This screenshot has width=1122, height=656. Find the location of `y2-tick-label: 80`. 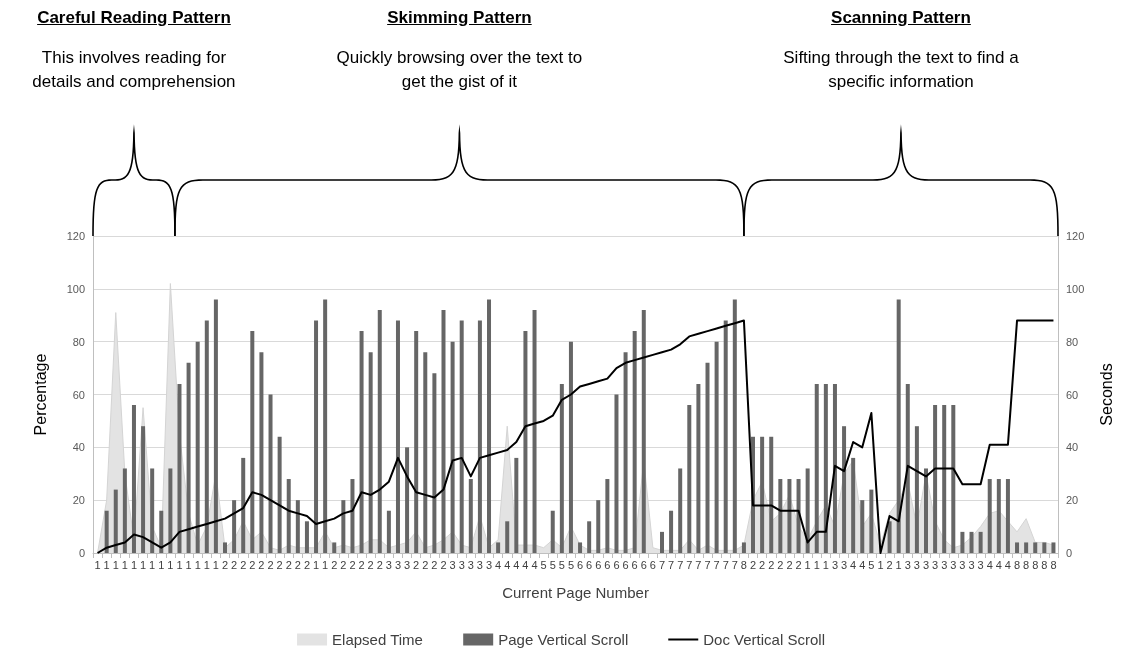

y2-tick-label: 80 is located at coordinates (1072, 341).